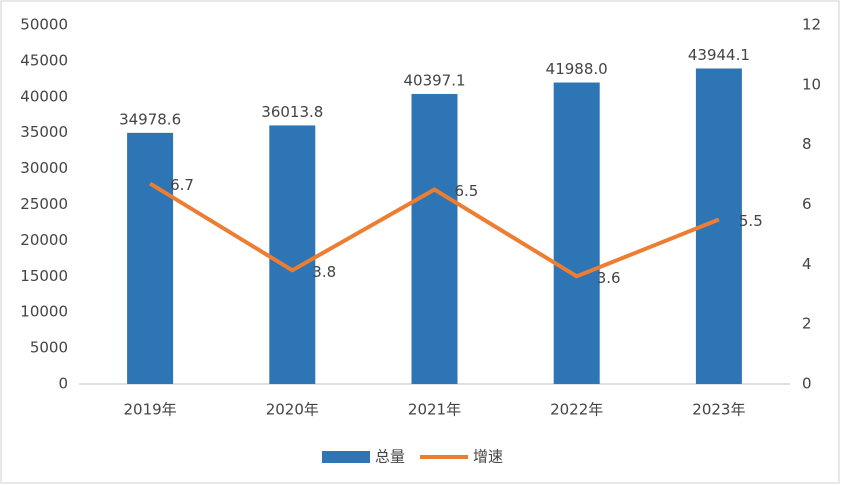 The width and height of the screenshot is (841, 485). Describe the element at coordinates (807, 204) in the screenshot. I see `y2-tick-label: 6` at that location.